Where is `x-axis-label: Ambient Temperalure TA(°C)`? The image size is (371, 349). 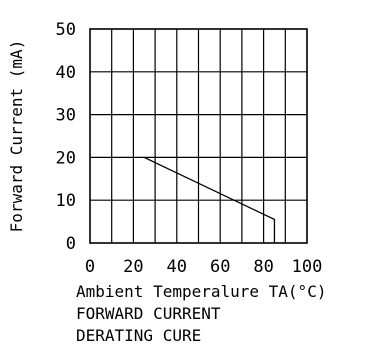
x-axis-label: Ambient Temperalure TA(°C) is located at coordinates (201, 291).